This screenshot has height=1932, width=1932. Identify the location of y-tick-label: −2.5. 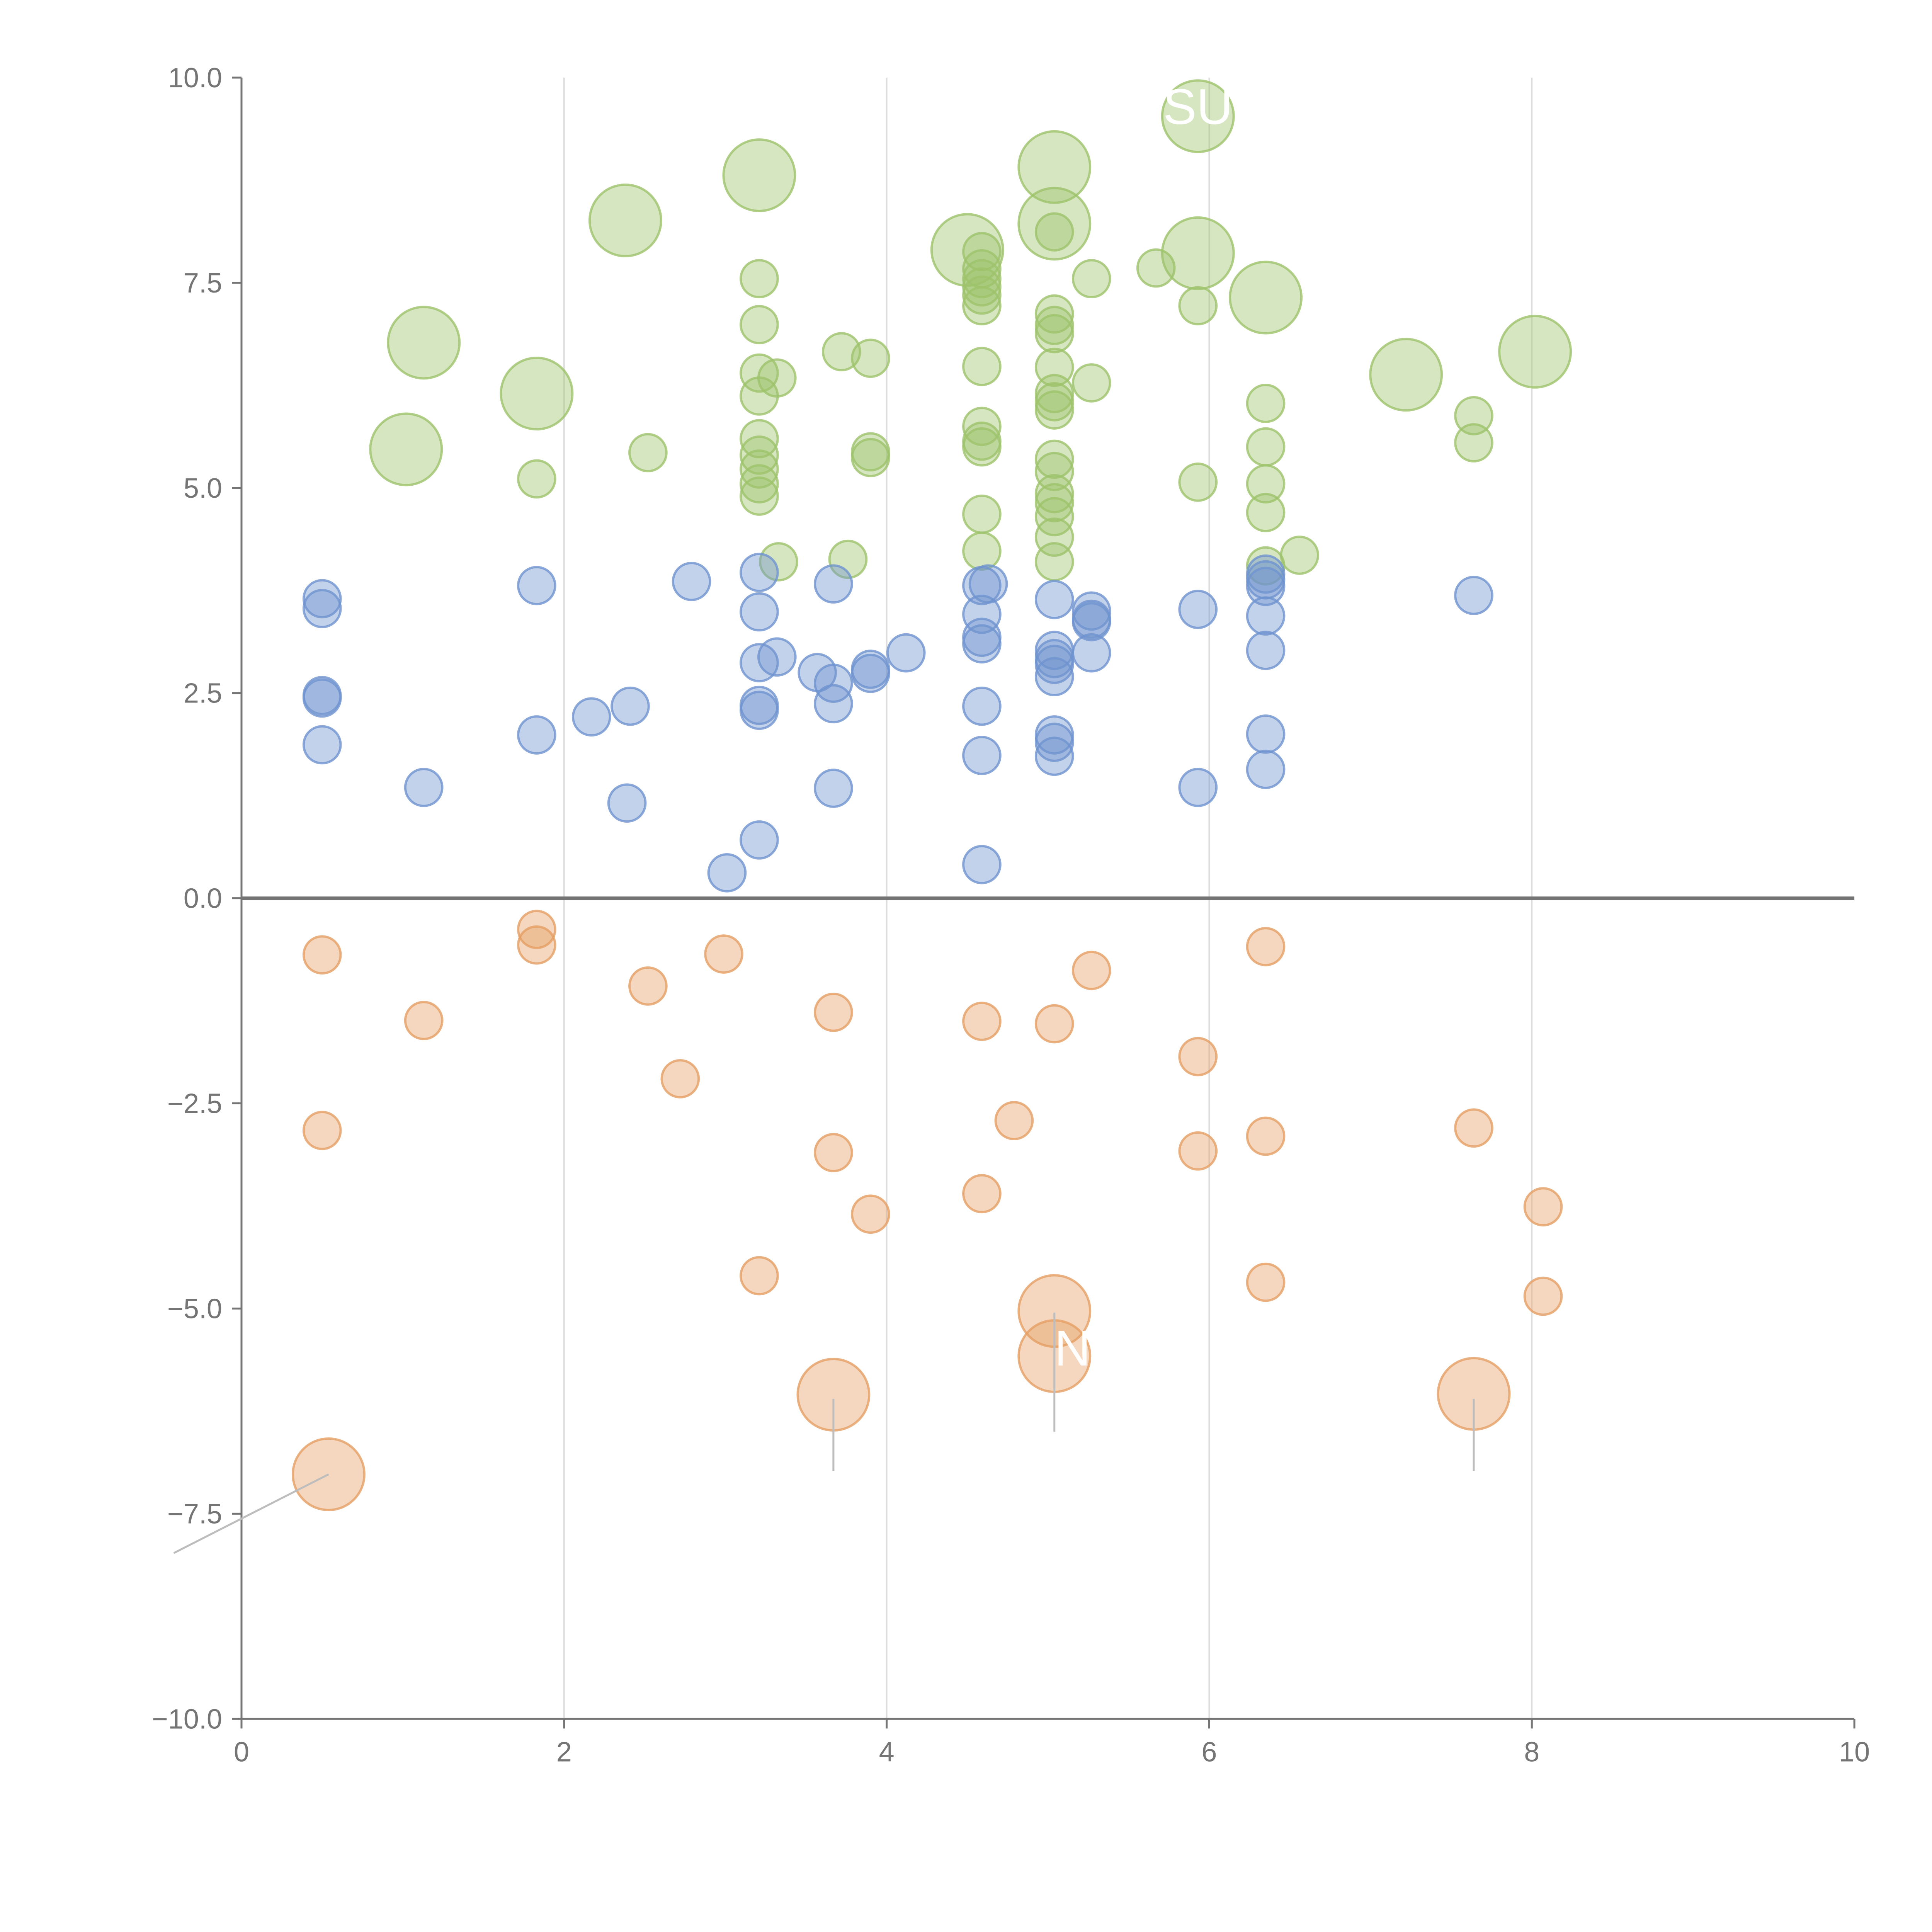
(194, 1104).